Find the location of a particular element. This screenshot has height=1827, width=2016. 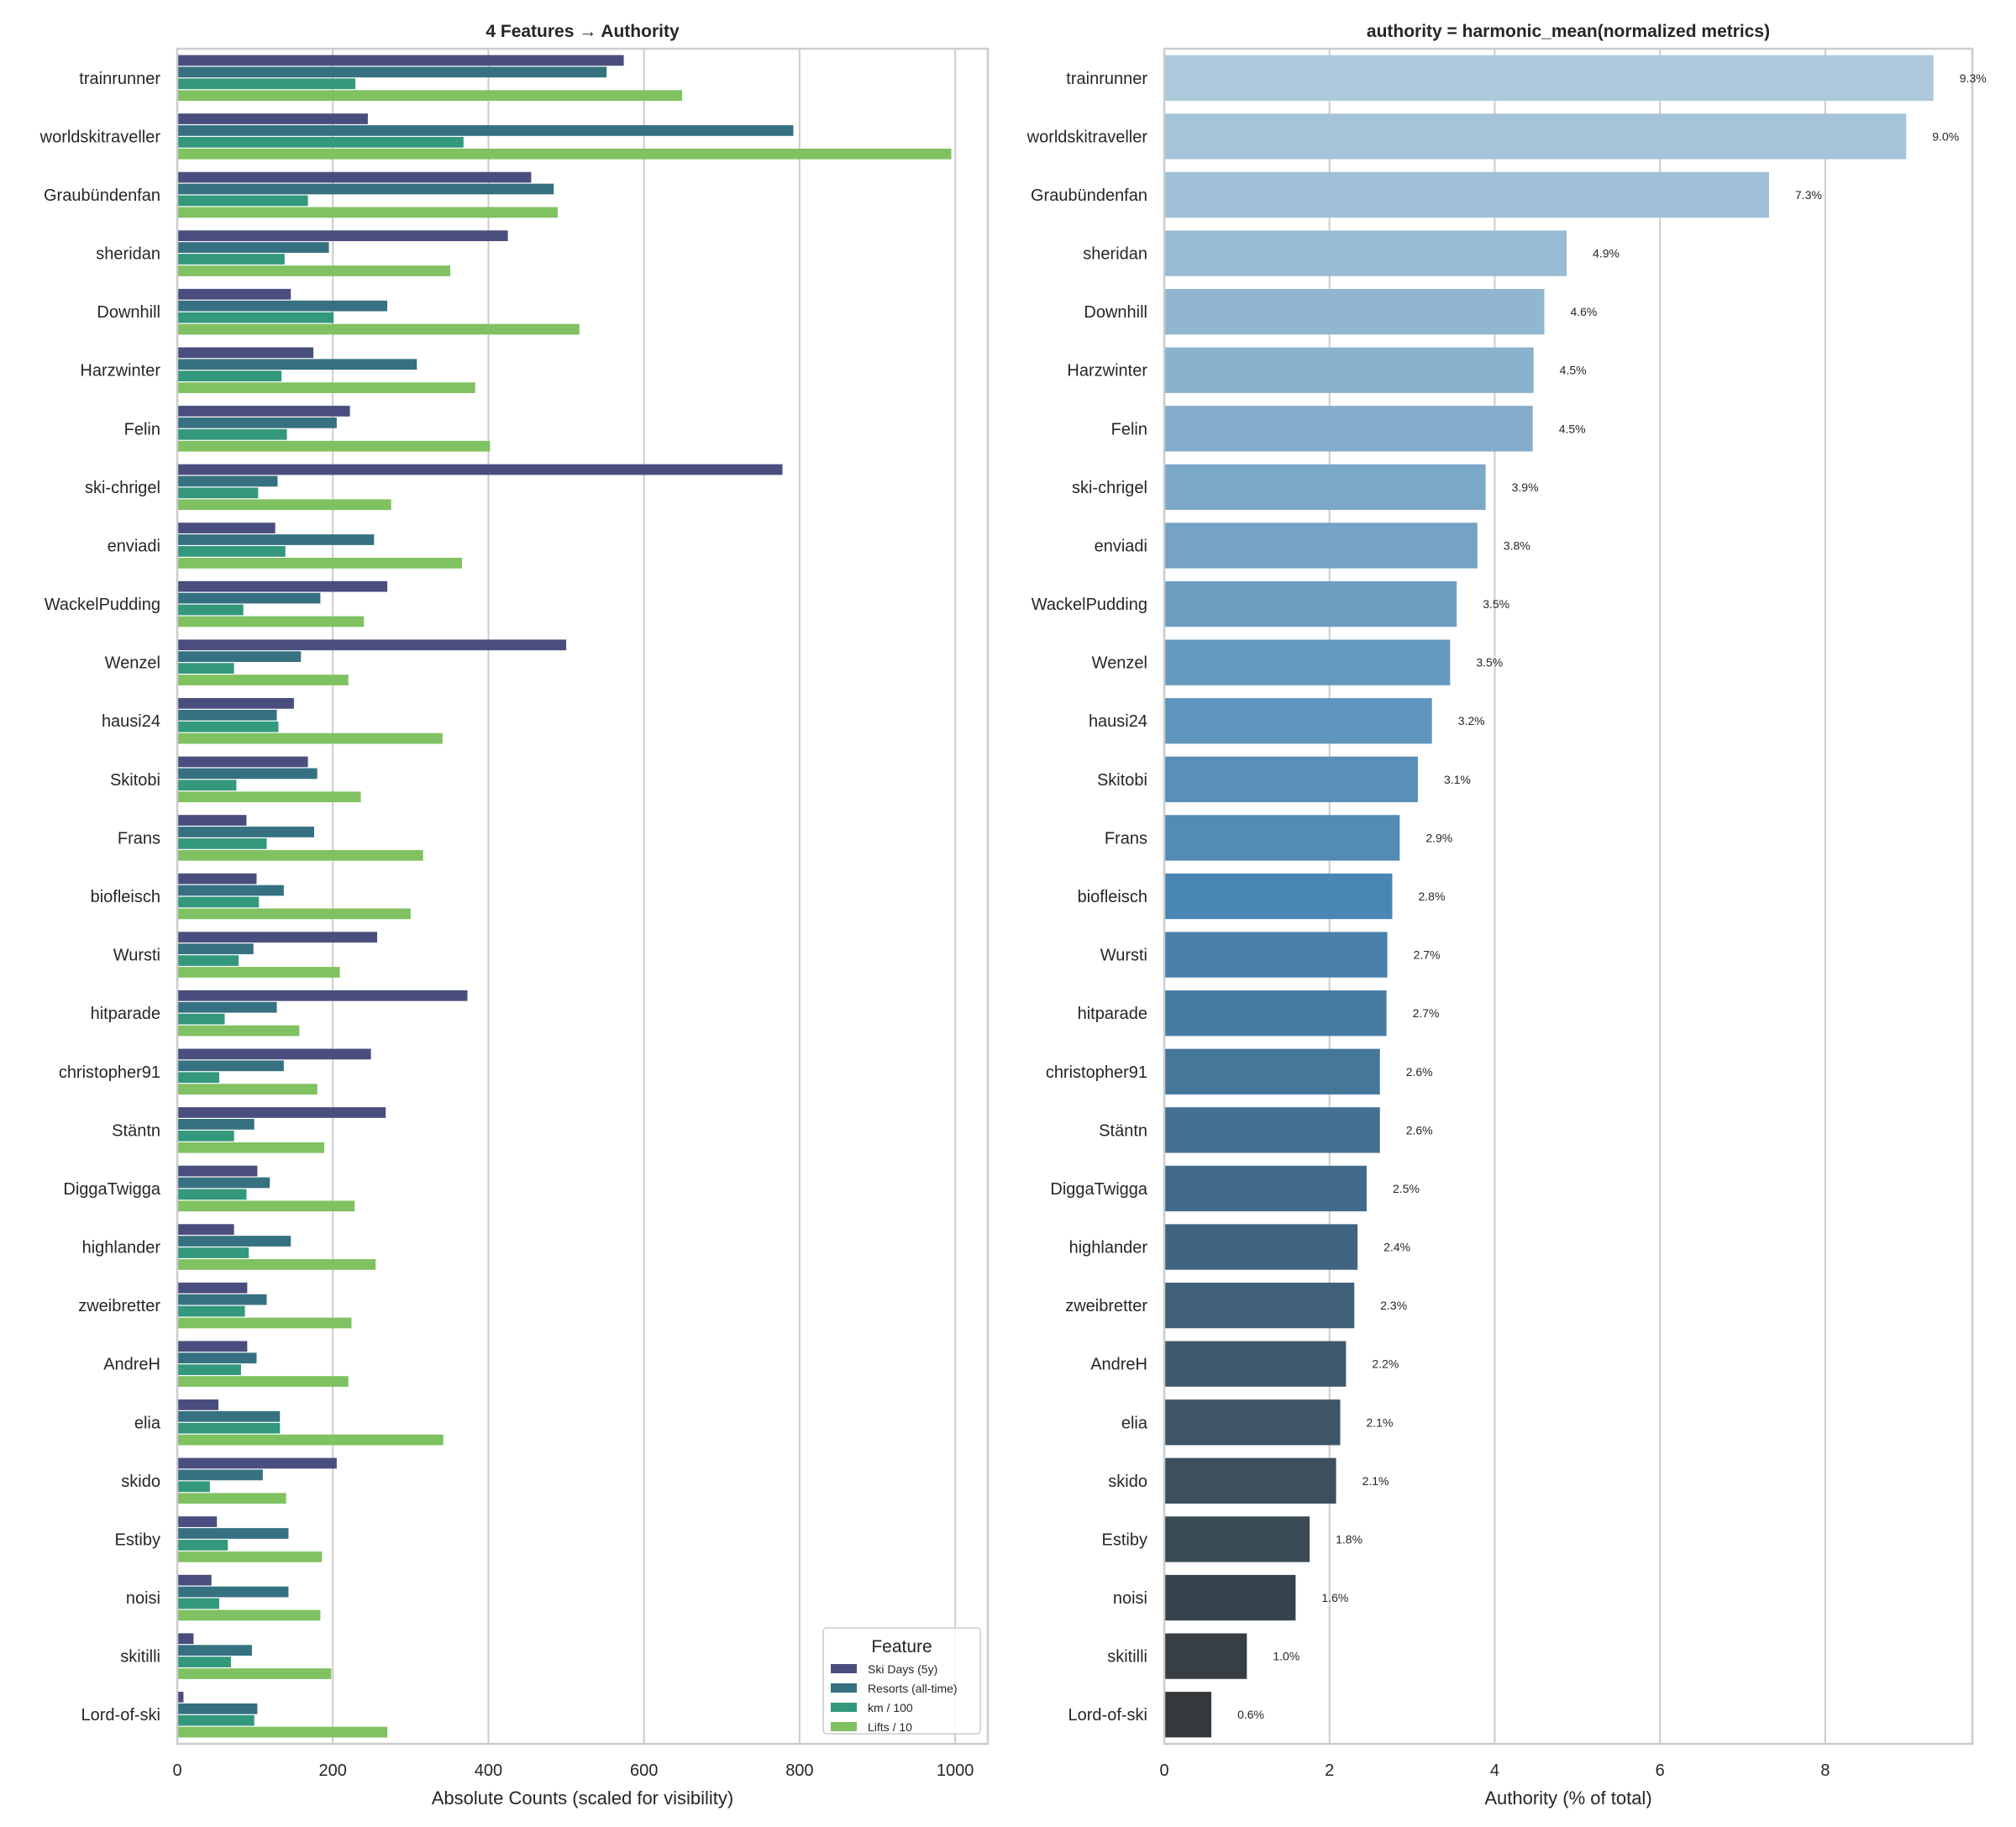

left-y-tick-label: Estiby is located at coordinates (137, 1539).